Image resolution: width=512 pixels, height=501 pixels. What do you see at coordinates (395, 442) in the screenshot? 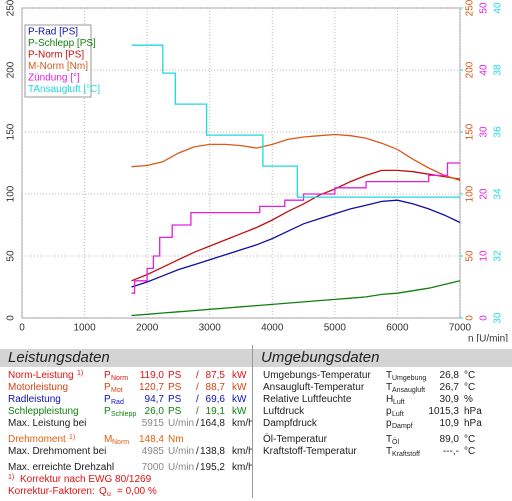
I see `symbol-sub: Öl` at bounding box center [395, 442].